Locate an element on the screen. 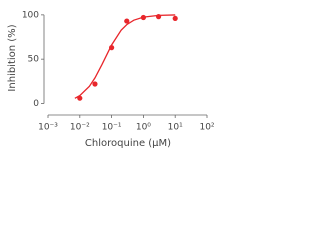  x-tick-label: 10² is located at coordinates (206, 128).